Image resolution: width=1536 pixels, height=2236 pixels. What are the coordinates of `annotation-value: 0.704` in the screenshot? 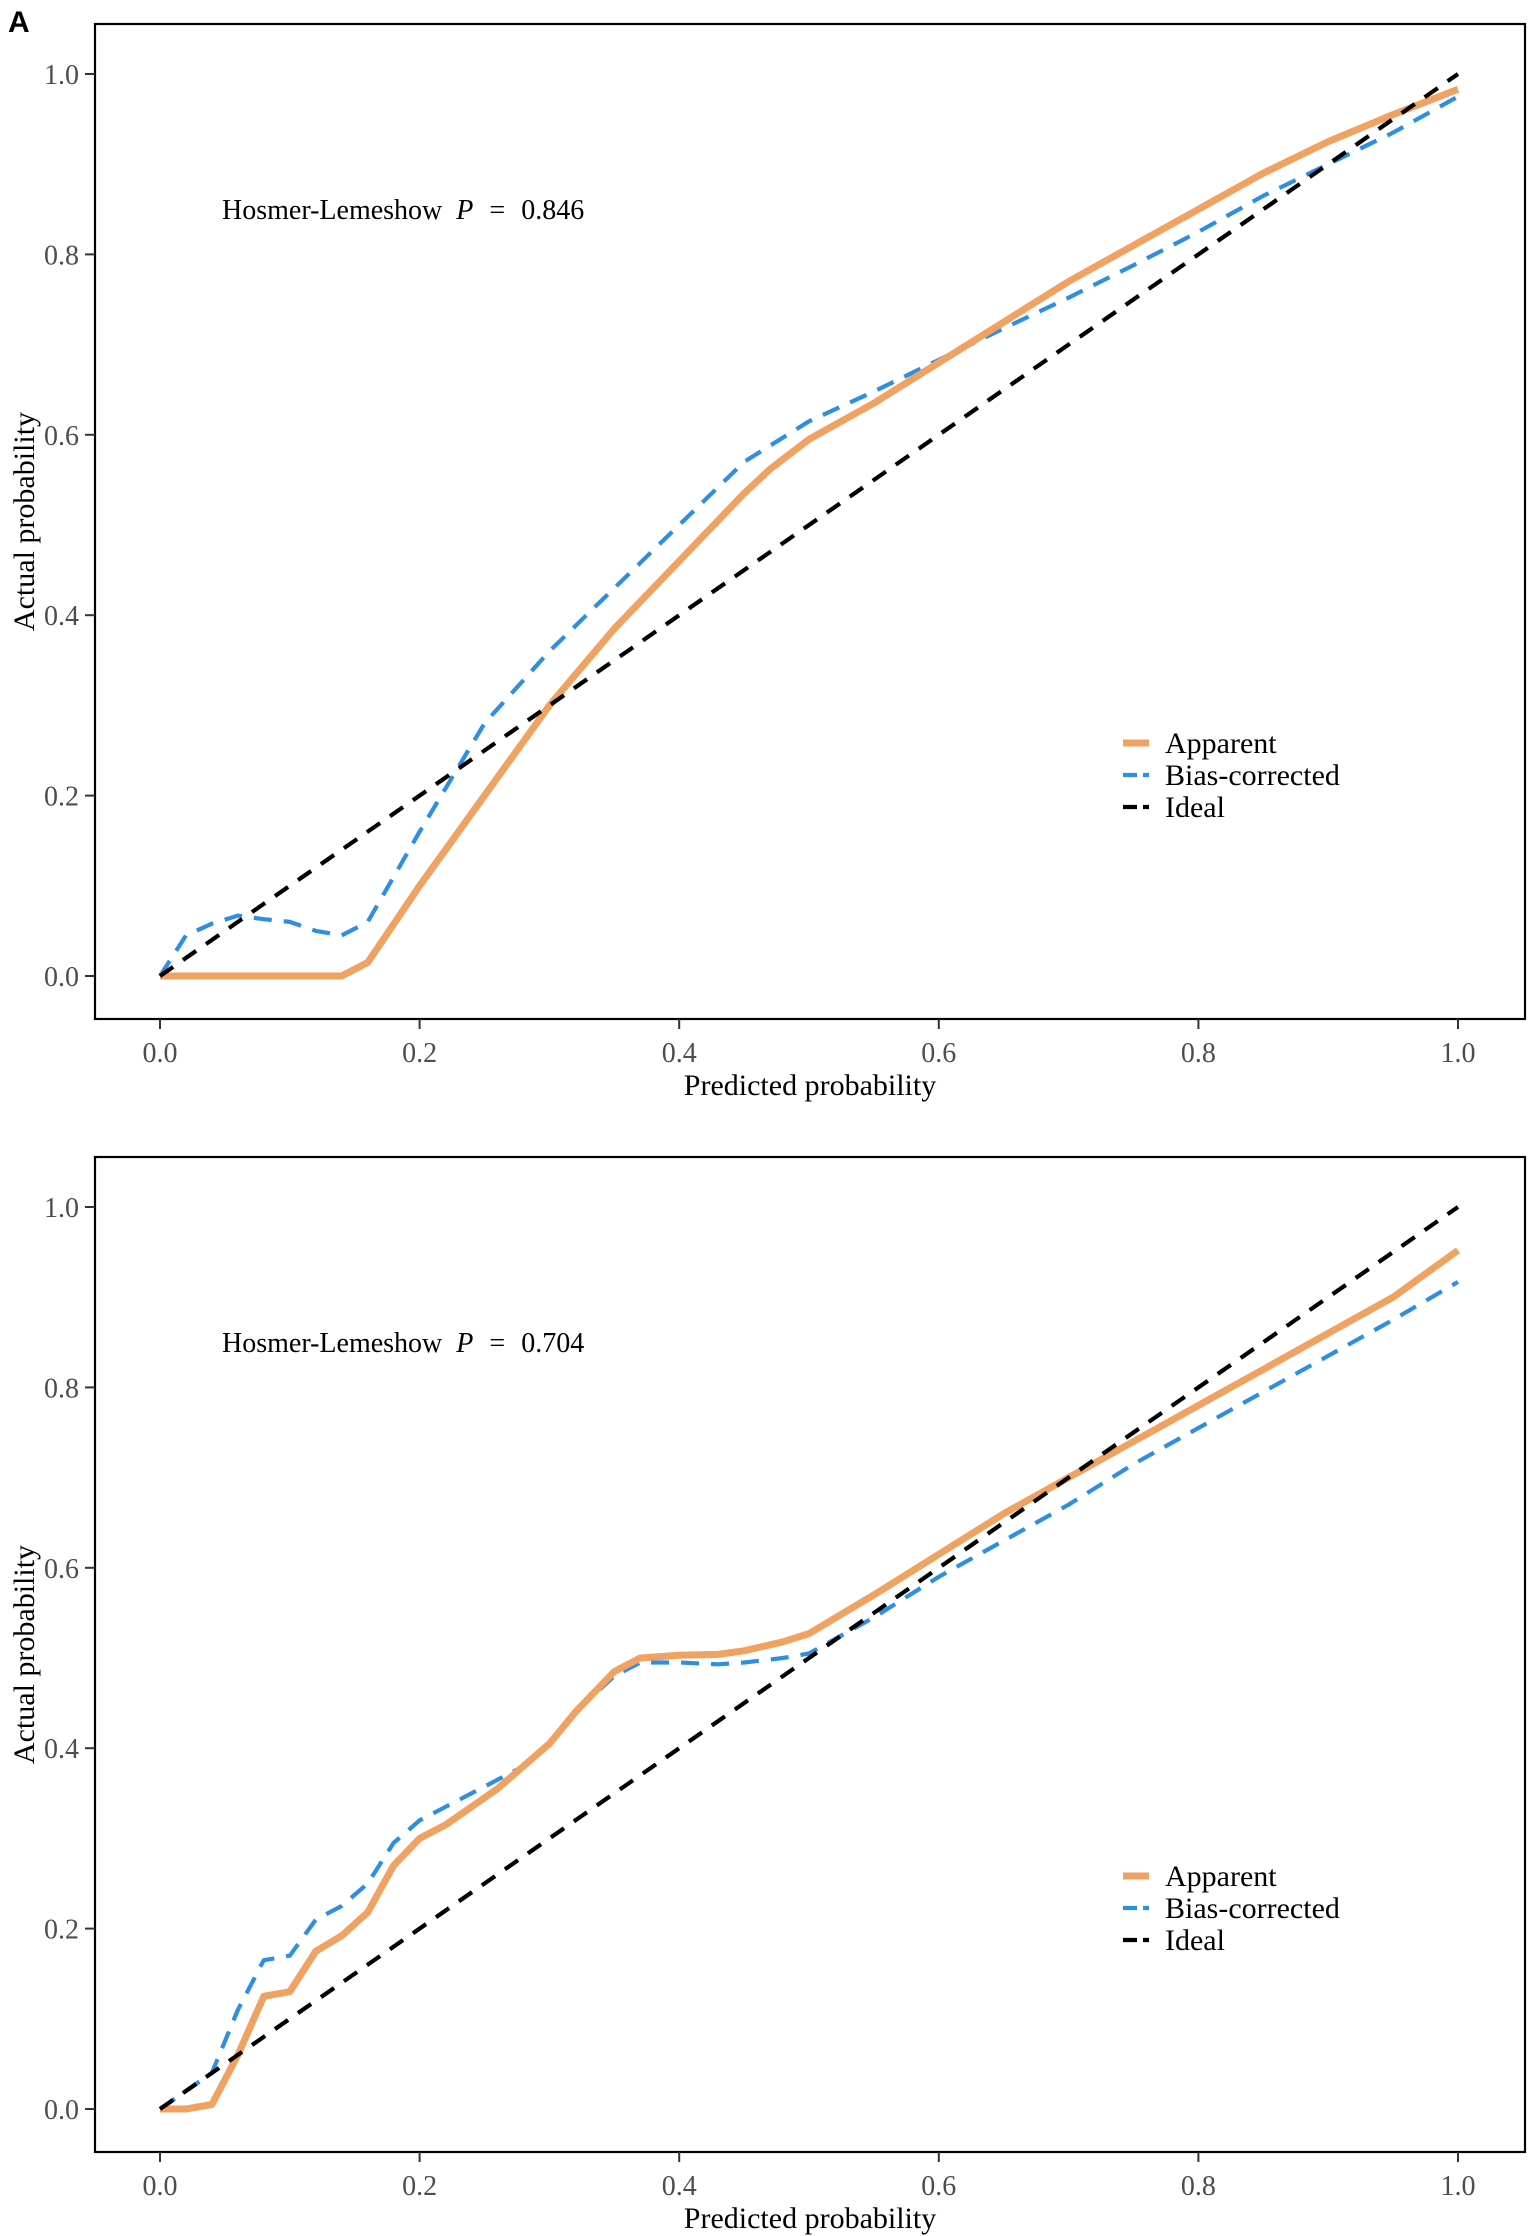 It's located at (552, 1343).